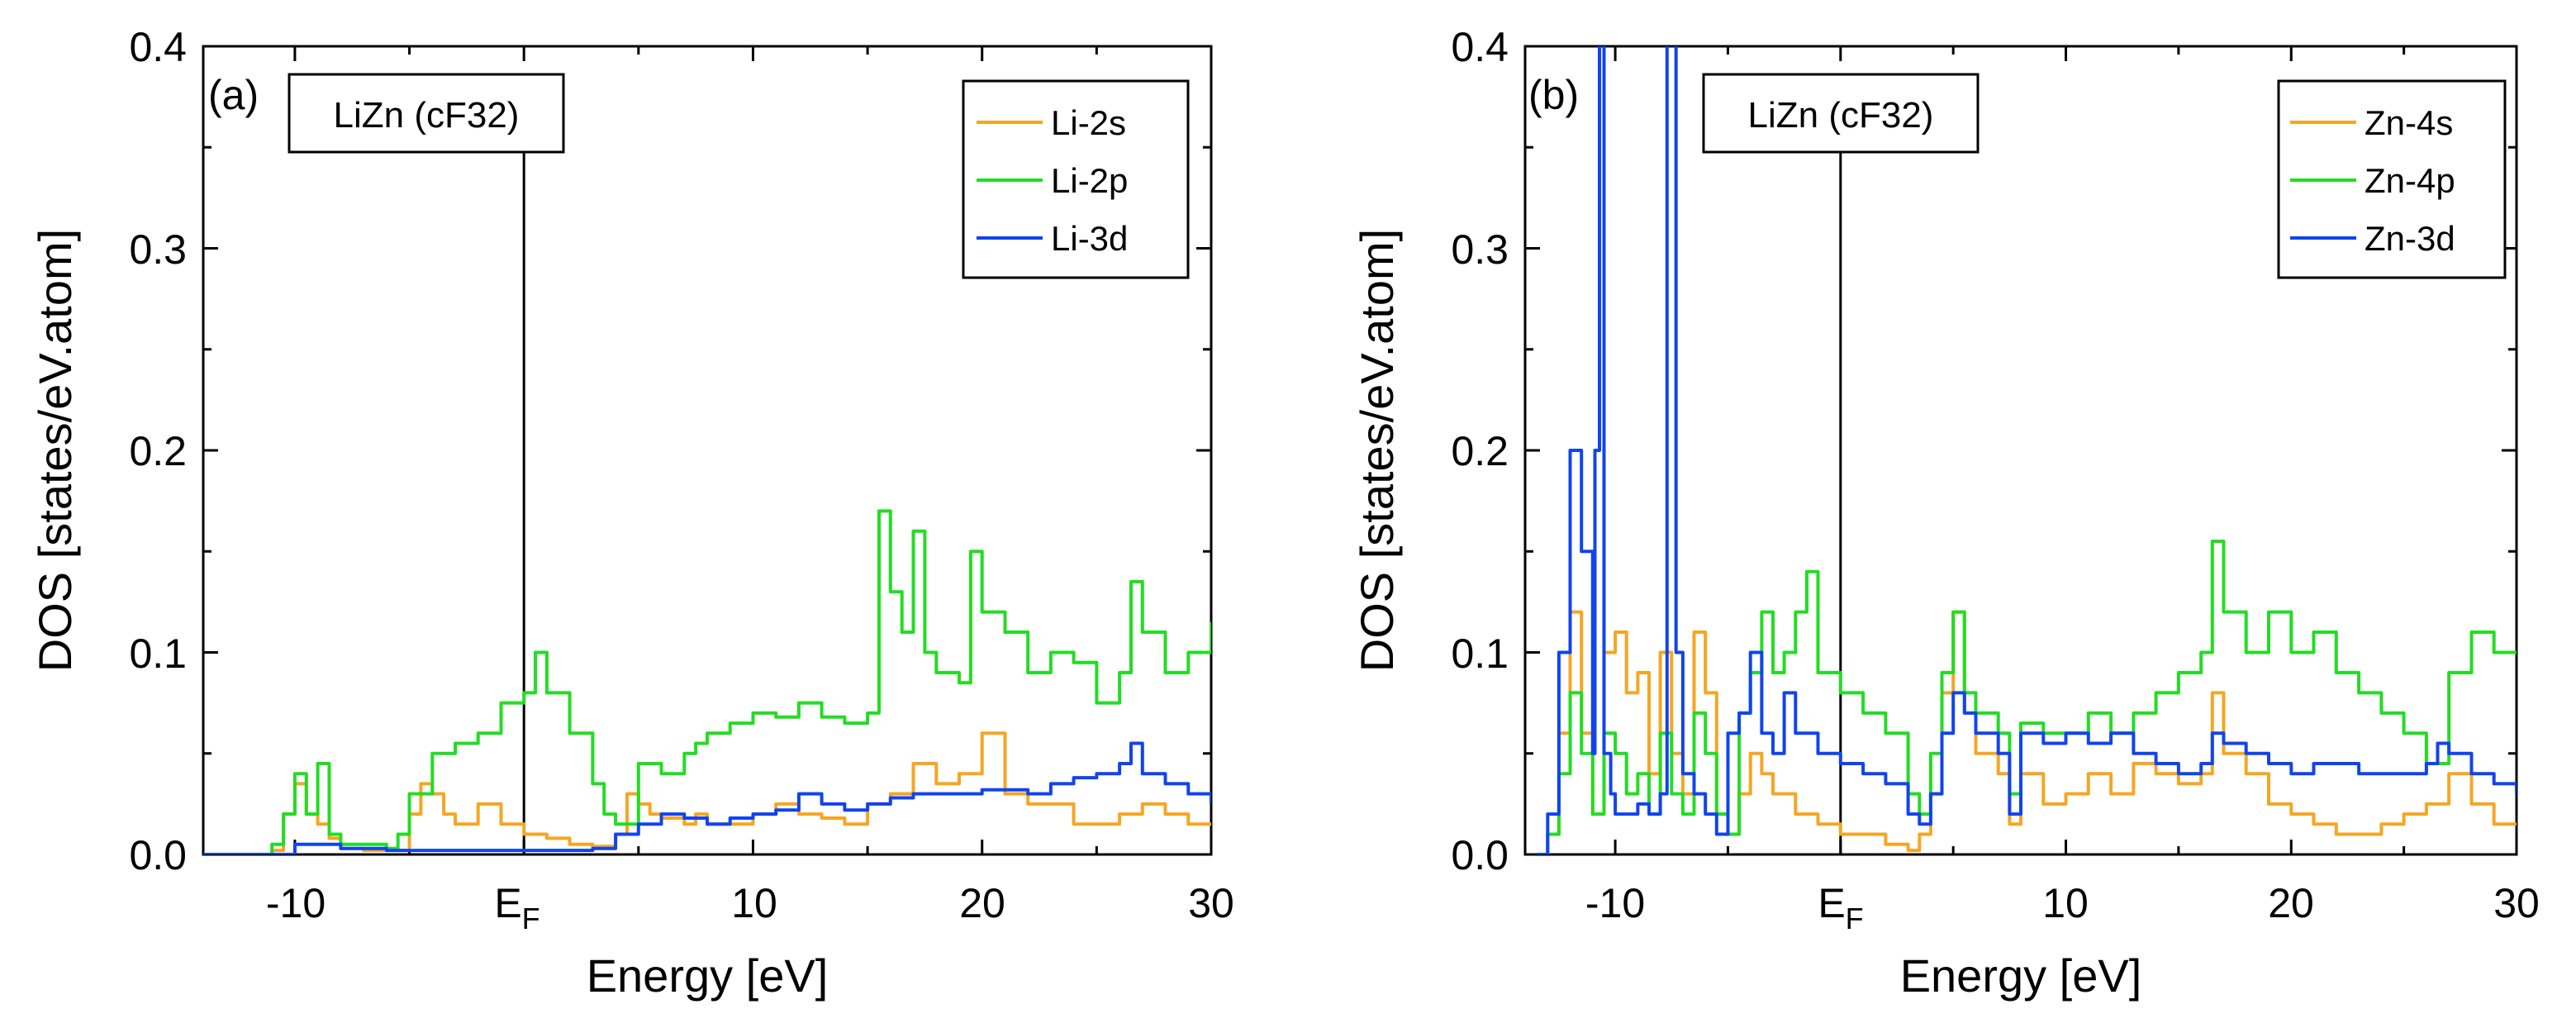  I want to click on legend: Zn-4s Zn-4p Zn-3d, so click(2392, 179).